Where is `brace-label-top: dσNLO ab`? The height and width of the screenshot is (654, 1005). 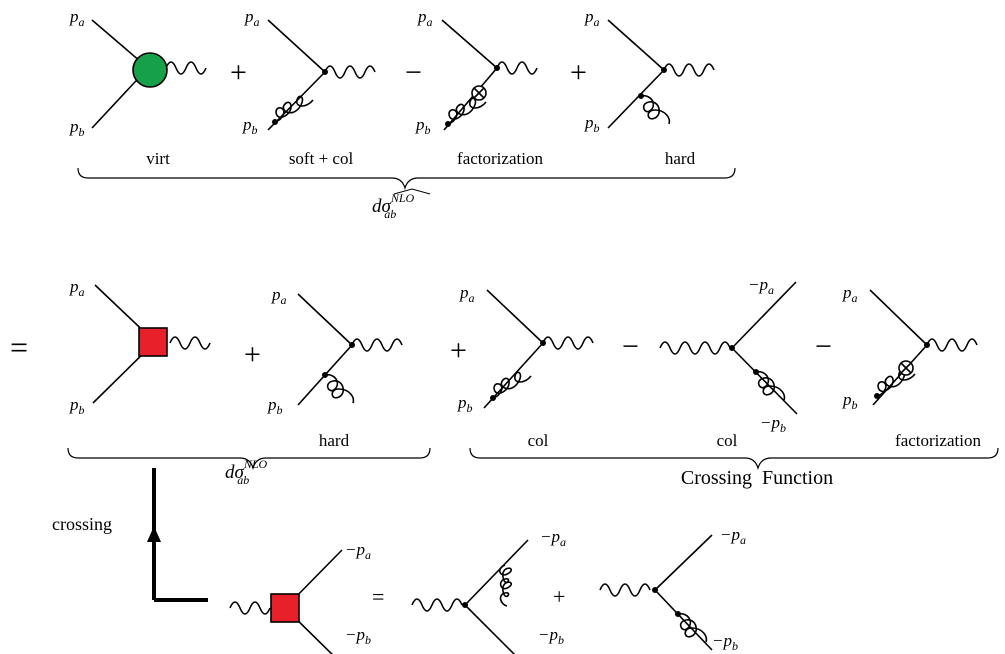 brace-label-top: dσNLO ab is located at coordinates (393, 206).